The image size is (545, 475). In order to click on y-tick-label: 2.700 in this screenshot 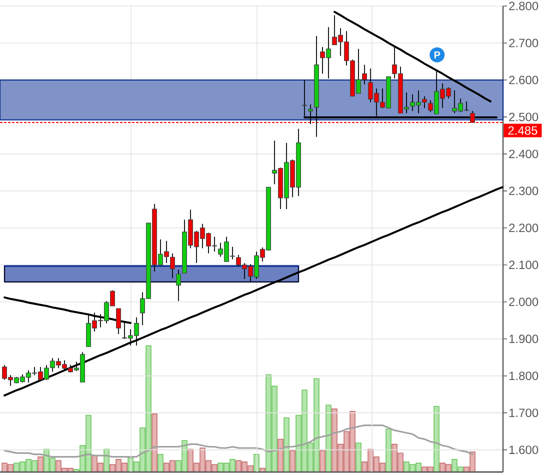, I will do `click(523, 43)`.